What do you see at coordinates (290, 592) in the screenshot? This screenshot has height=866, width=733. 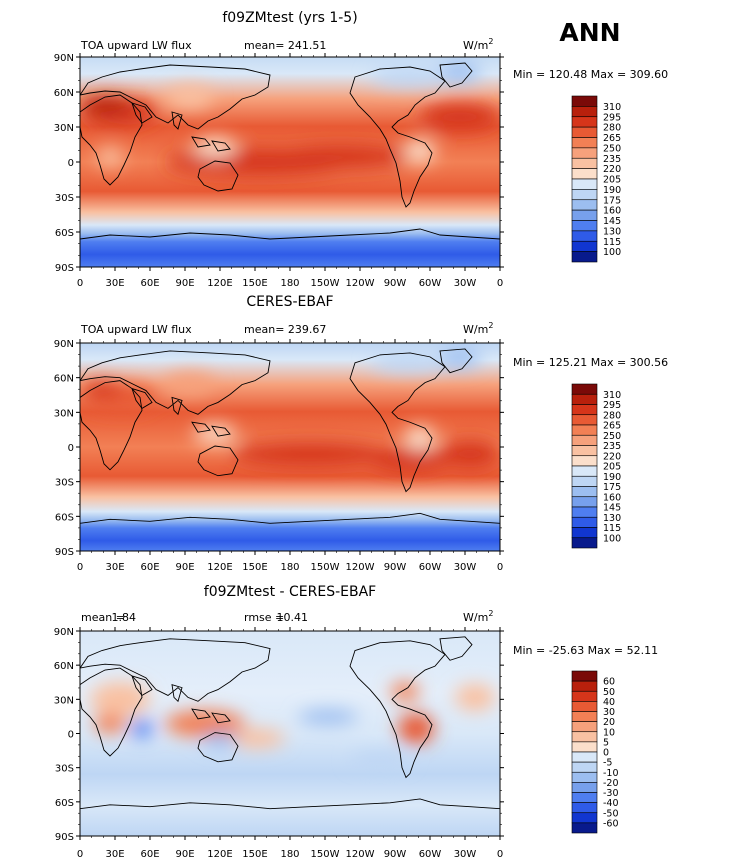 I see `panel-title: f09ZMtest - CERES-EBAF` at bounding box center [290, 592].